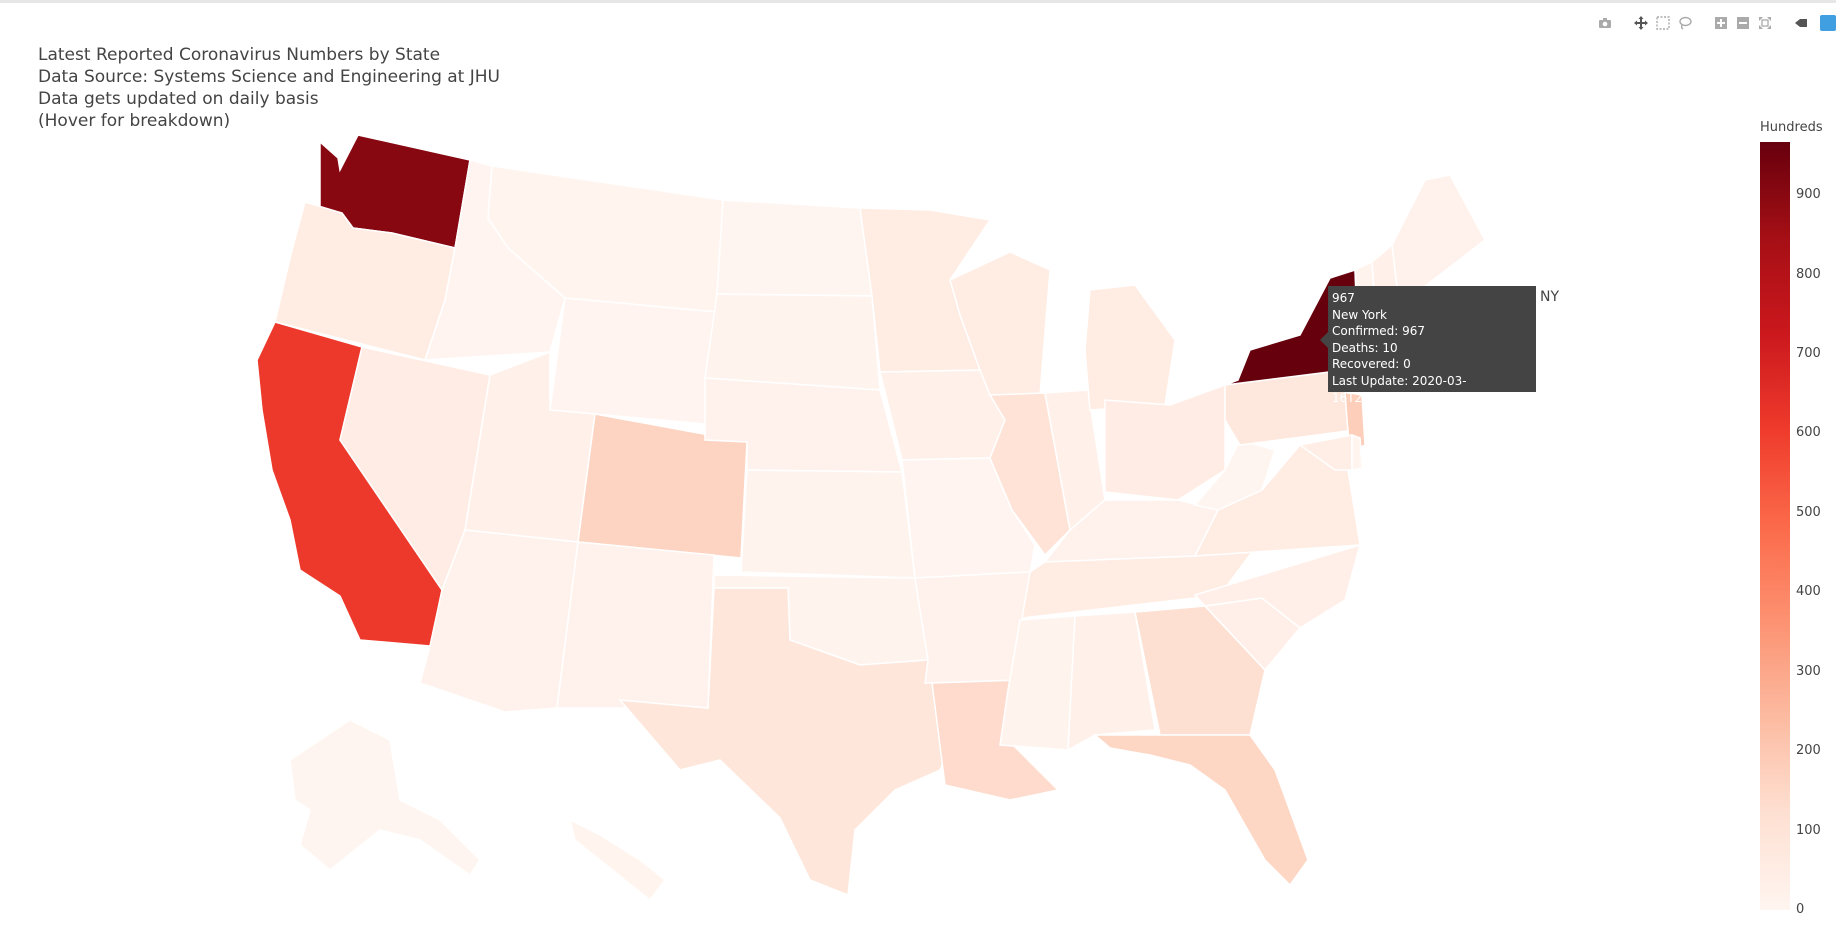 Image resolution: width=1836 pixels, height=926 pixels. What do you see at coordinates (1765, 23) in the screenshot?
I see `reset-view-icon` at bounding box center [1765, 23].